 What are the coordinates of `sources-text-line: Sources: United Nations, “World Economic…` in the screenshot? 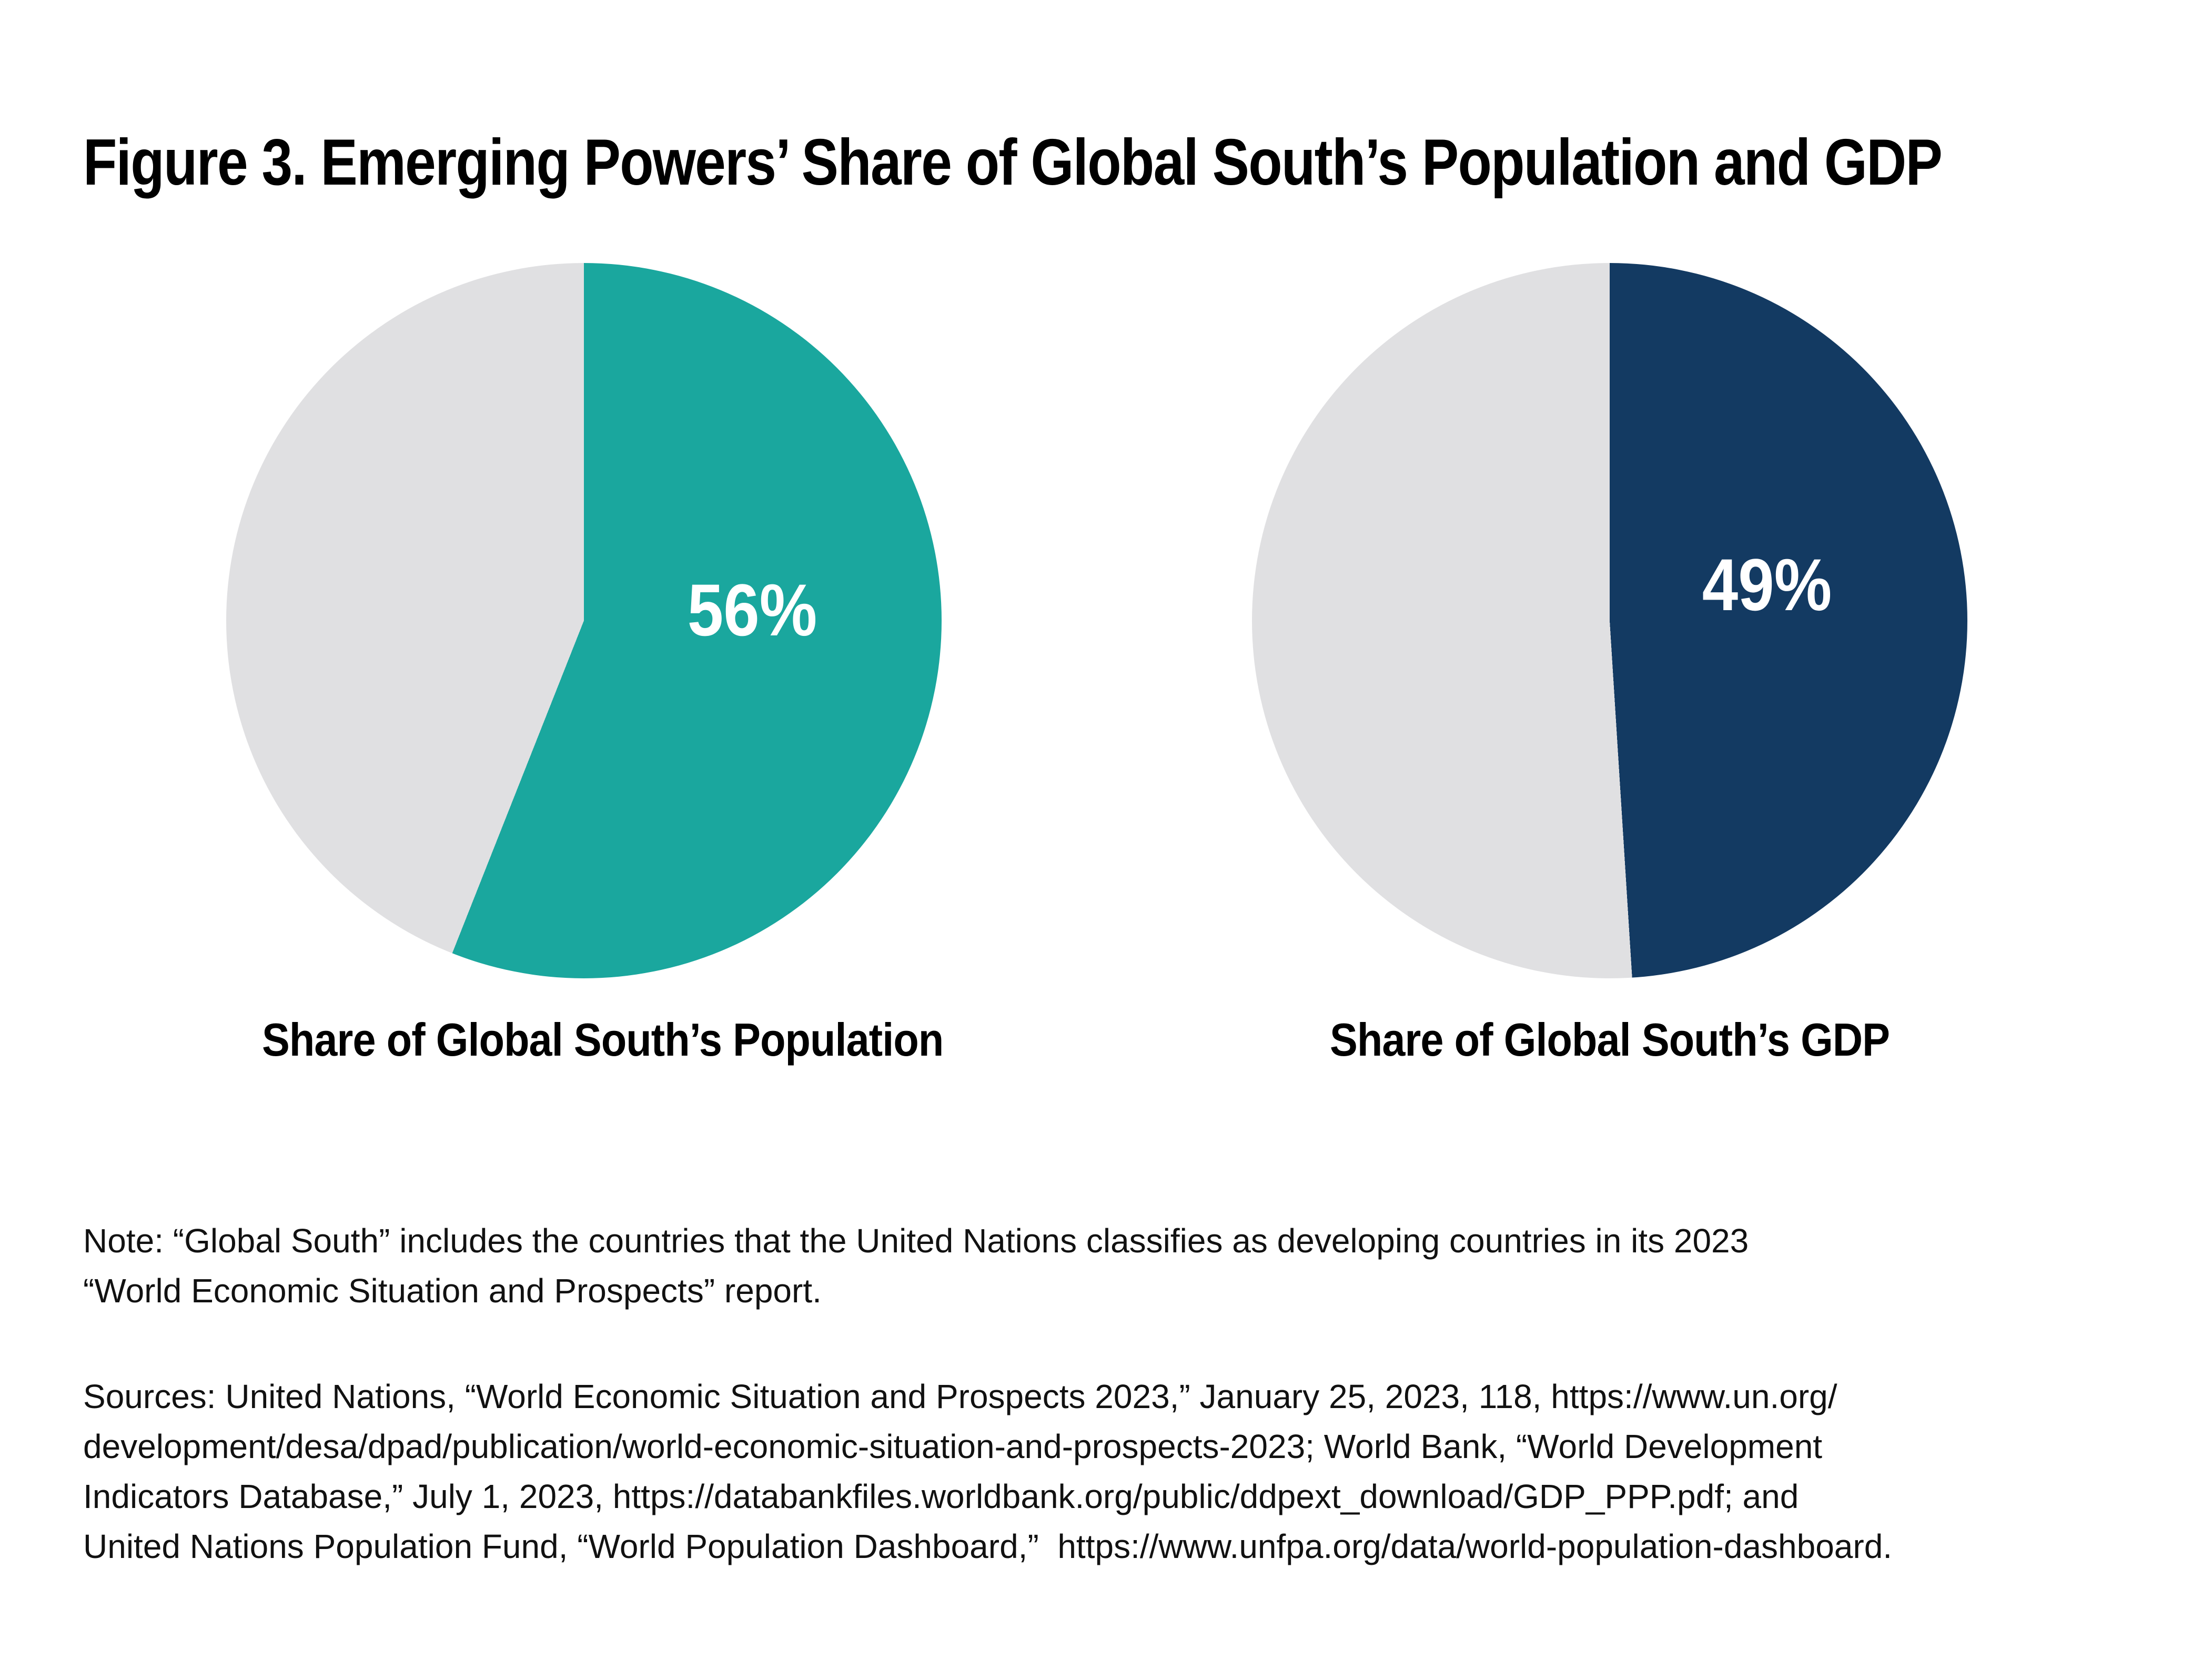 It's located at (960, 1396).